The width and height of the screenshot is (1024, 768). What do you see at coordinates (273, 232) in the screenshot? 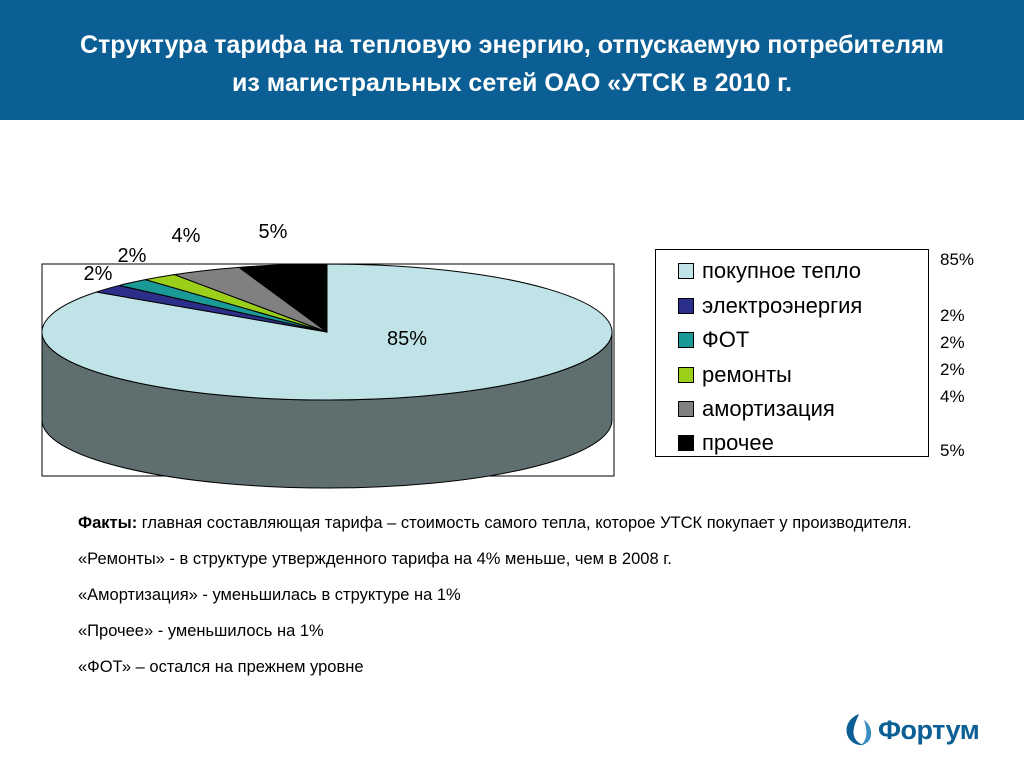
I see `pie-data-label-5: 5%` at bounding box center [273, 232].